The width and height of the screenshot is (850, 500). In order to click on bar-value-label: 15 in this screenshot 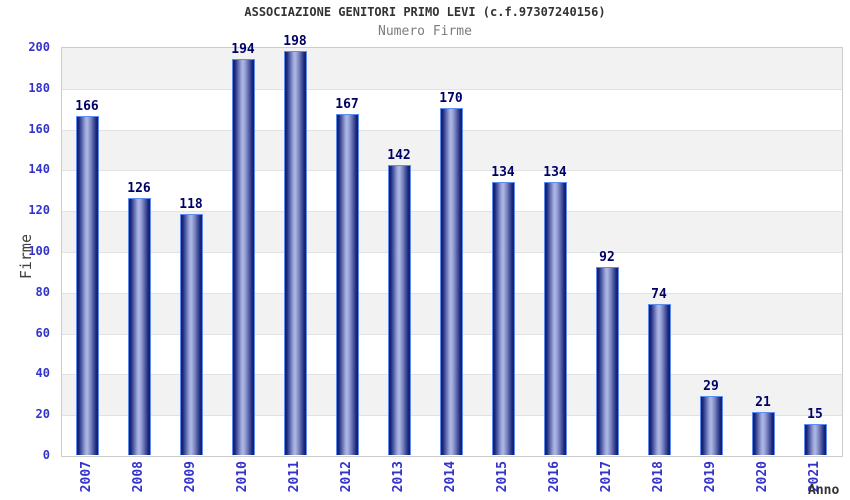, I will do `click(815, 415)`.